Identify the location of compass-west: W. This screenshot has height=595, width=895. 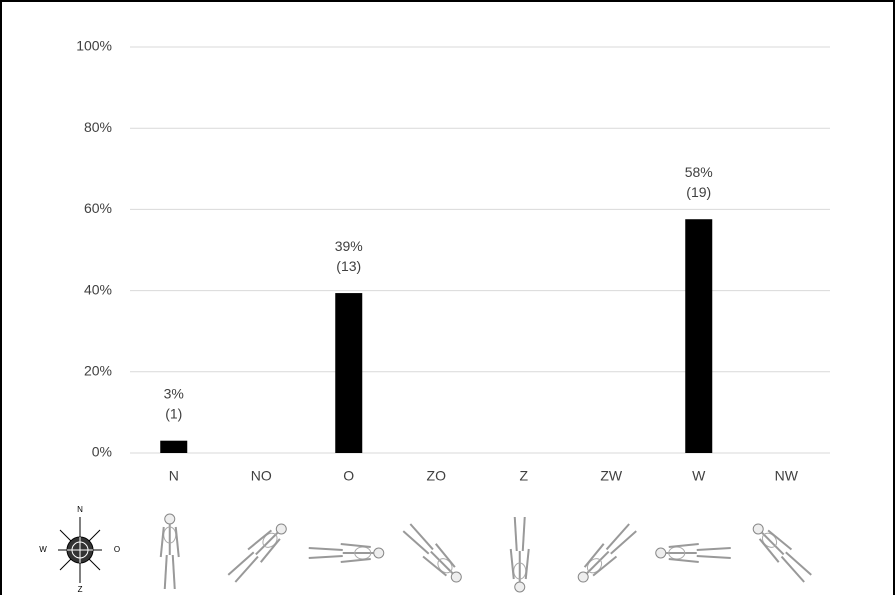
(43, 549).